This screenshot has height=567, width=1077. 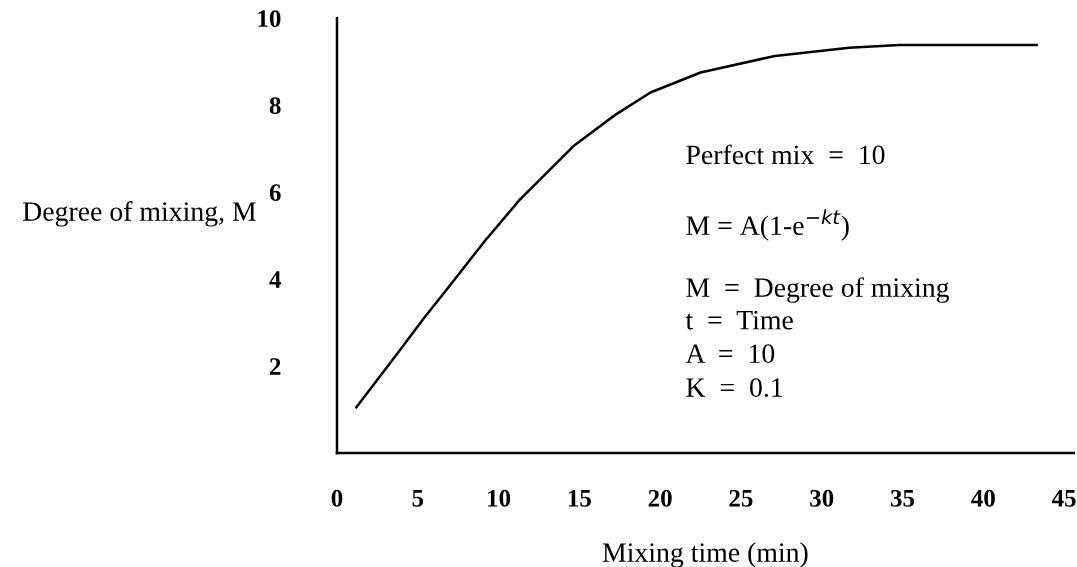 What do you see at coordinates (337, 498) in the screenshot?
I see `x-tick-label: 0` at bounding box center [337, 498].